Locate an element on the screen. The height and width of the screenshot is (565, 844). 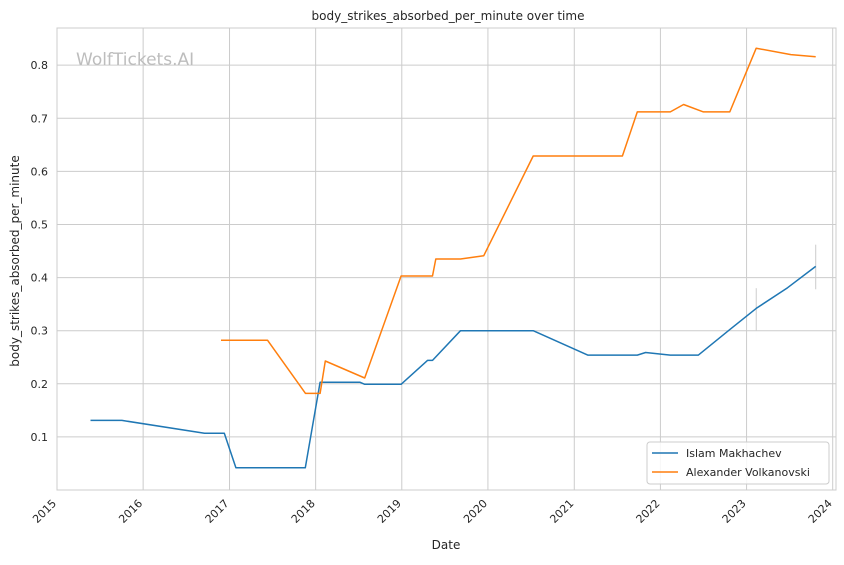
x-tick-label: 2018 is located at coordinates (303, 511).